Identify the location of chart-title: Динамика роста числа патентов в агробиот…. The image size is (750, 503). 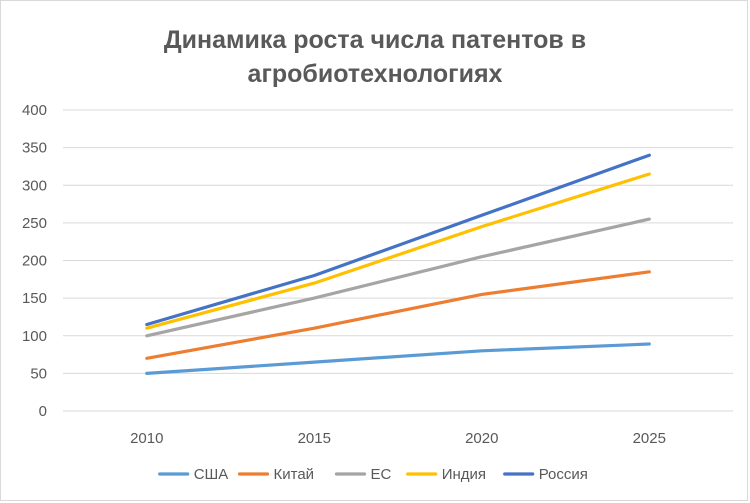
(375, 57).